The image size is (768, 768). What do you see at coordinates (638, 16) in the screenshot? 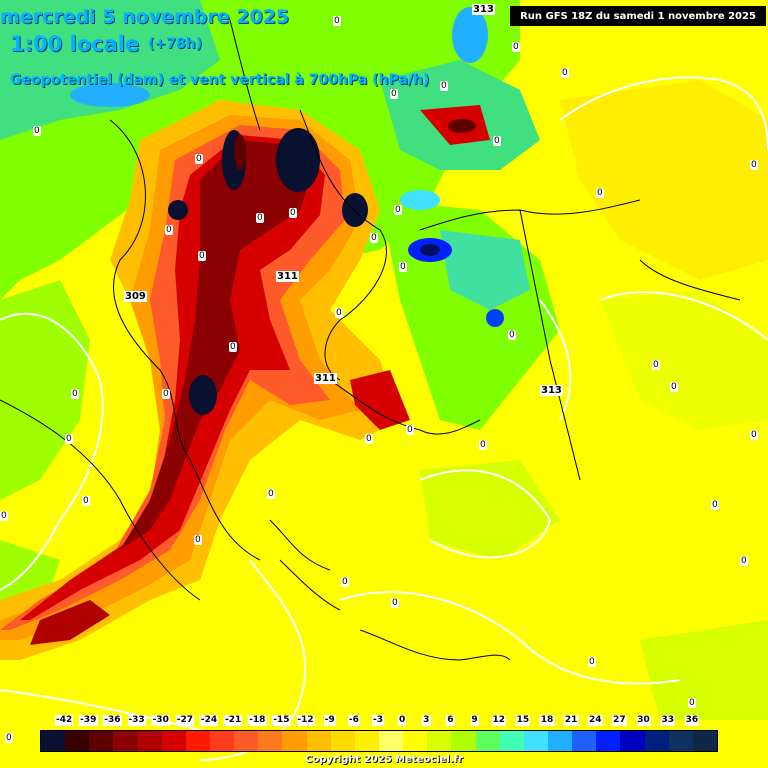
I see `run-info-box: Run GFS 18Z du samedi 1 novembre 2025` at bounding box center [638, 16].